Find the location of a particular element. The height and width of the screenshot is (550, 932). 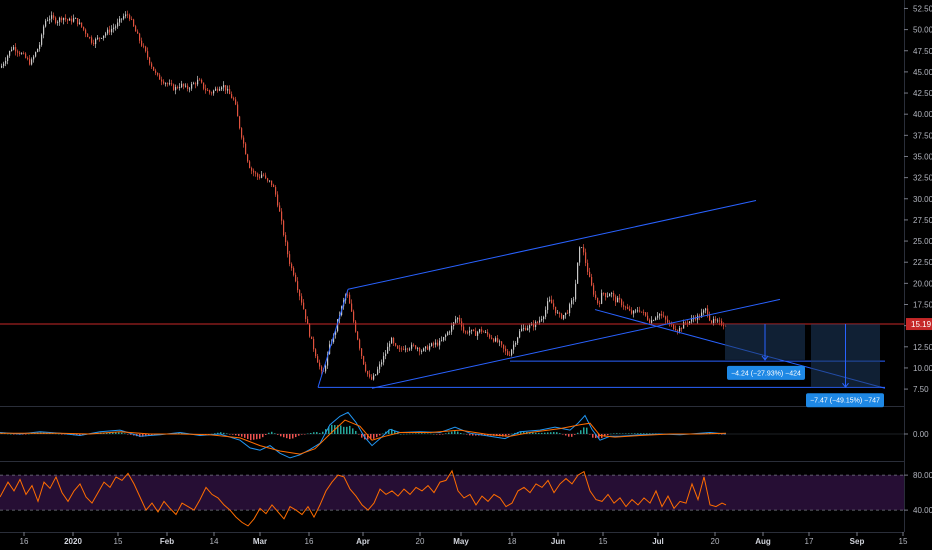

price-tick-label: 30.00 is located at coordinates (922, 199).